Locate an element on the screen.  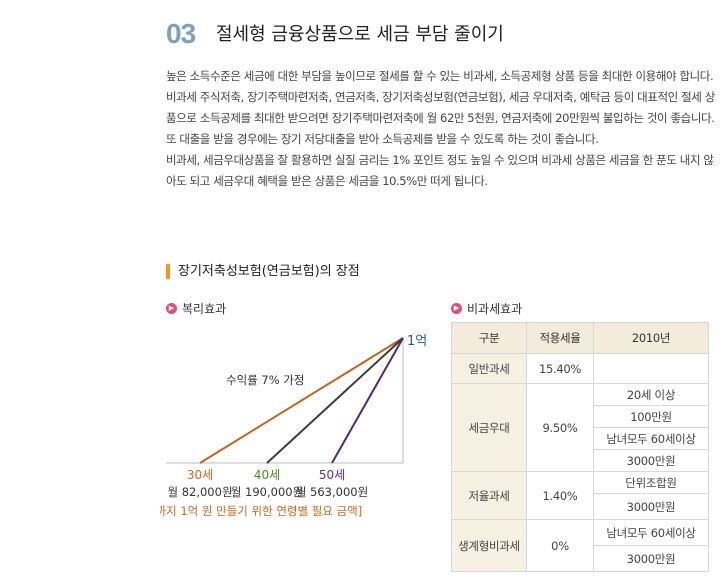
table-row: 일반과세 15.40% is located at coordinates (580, 368).